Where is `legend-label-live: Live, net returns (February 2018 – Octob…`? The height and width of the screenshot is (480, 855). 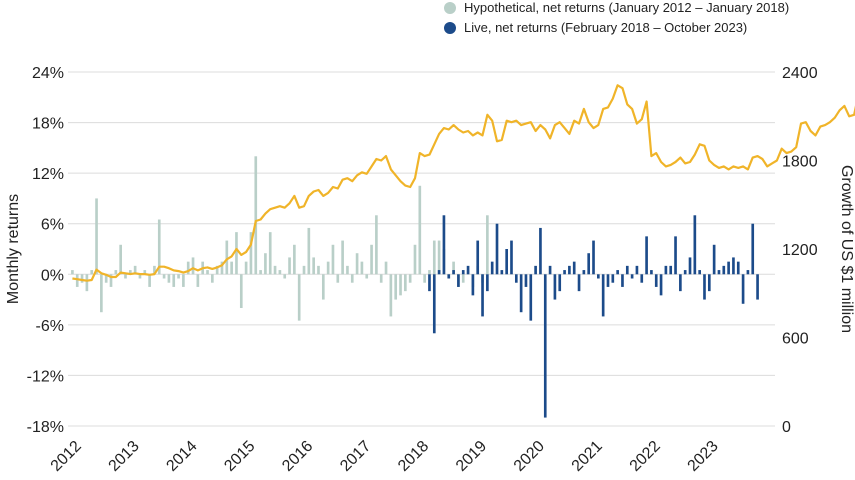
legend-label-live: Live, net returns (February 2018 – Octob… is located at coordinates (606, 27).